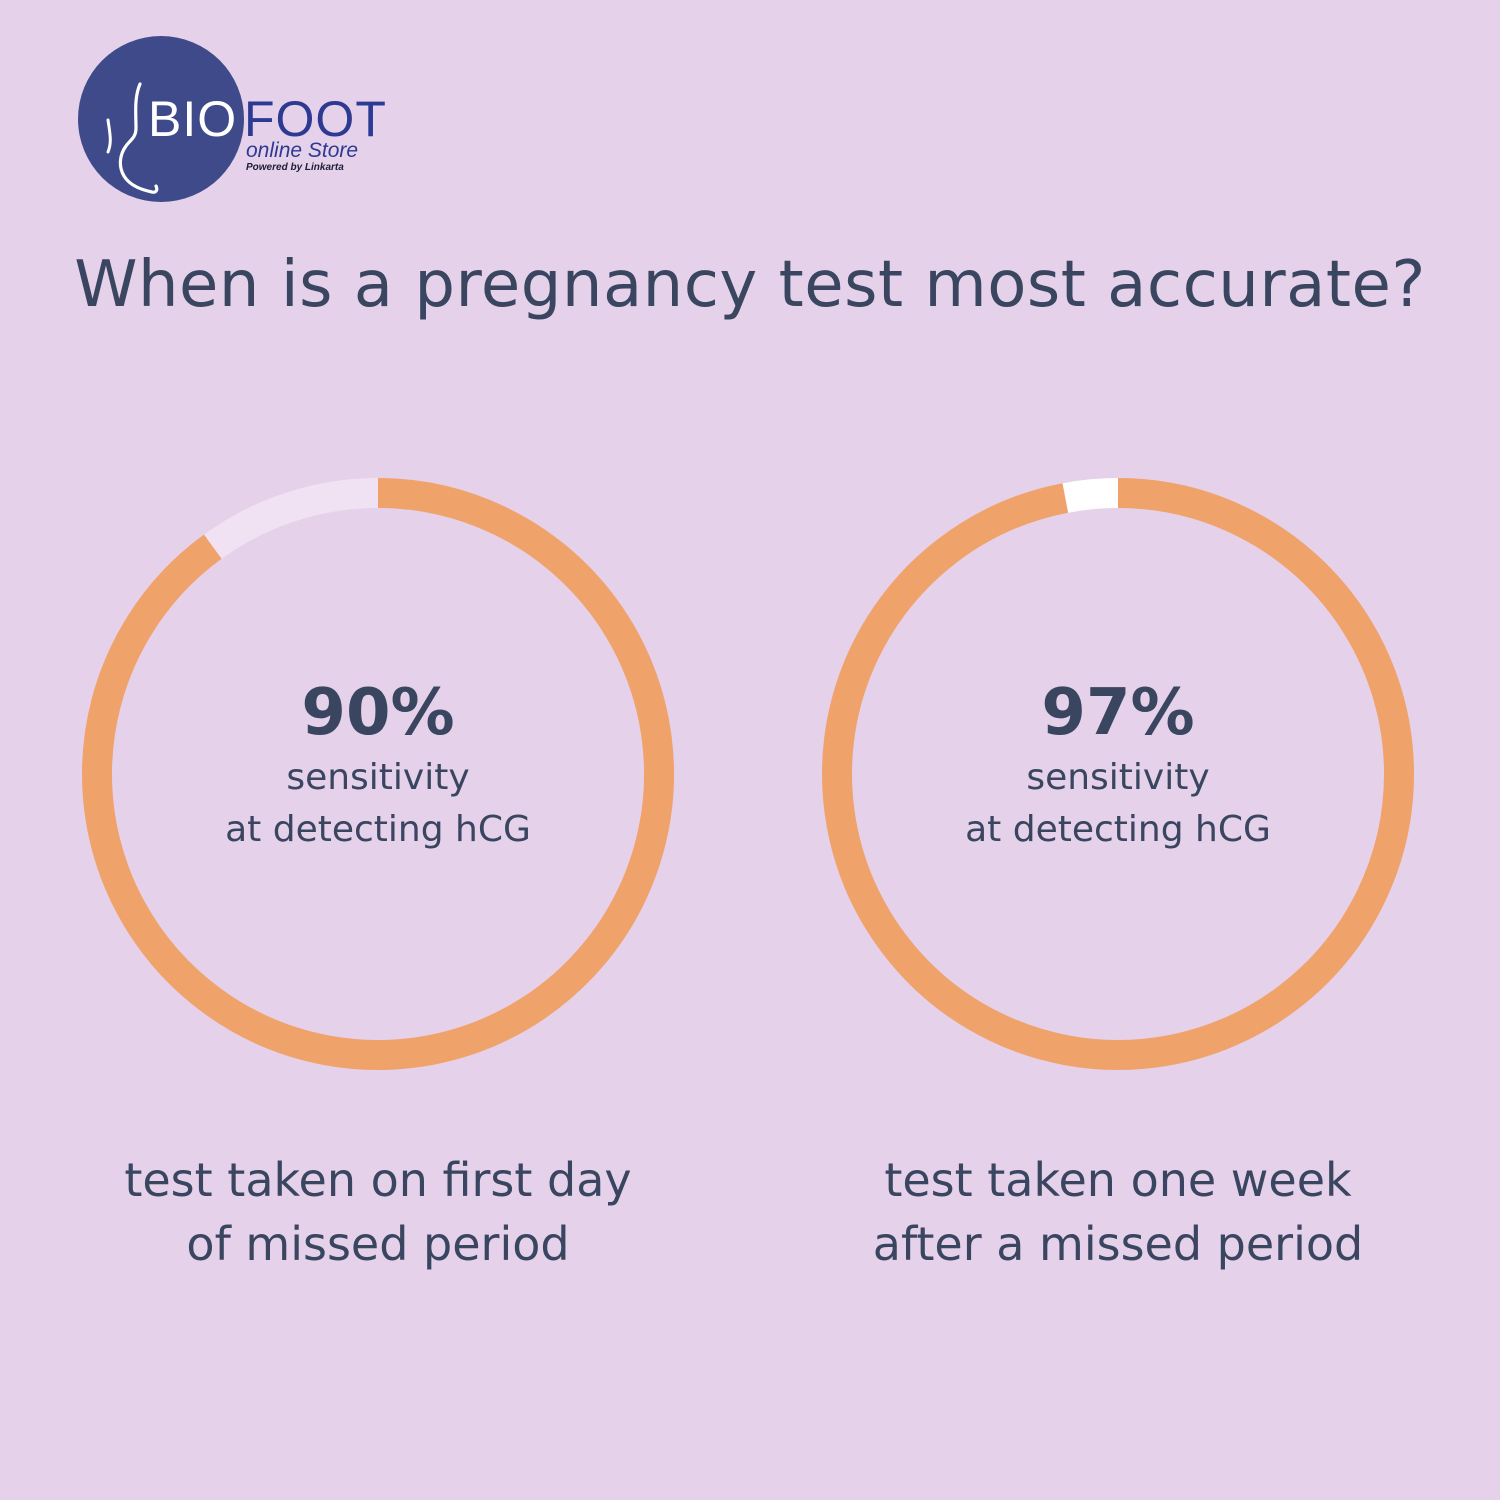 This screenshot has width=1500, height=1500. I want to click on donut-center-second: 97% sensitivity at detecting hCG, so click(1118, 765).